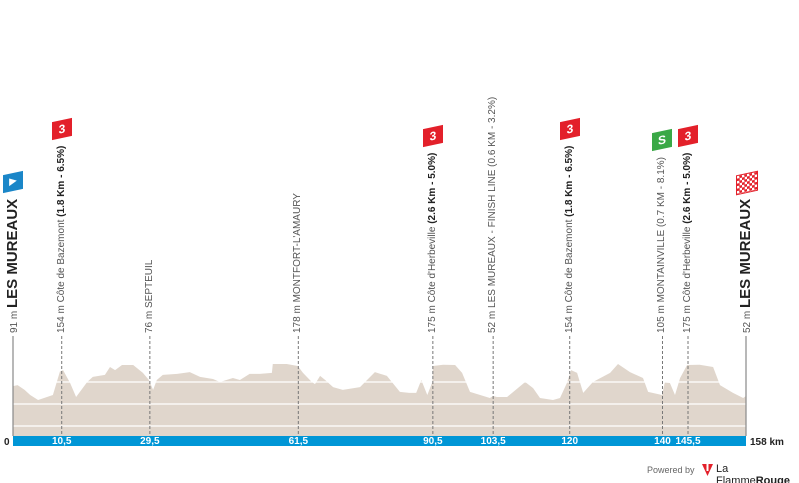  Describe the element at coordinates (379, 441) in the screenshot. I see `km-bar` at that location.